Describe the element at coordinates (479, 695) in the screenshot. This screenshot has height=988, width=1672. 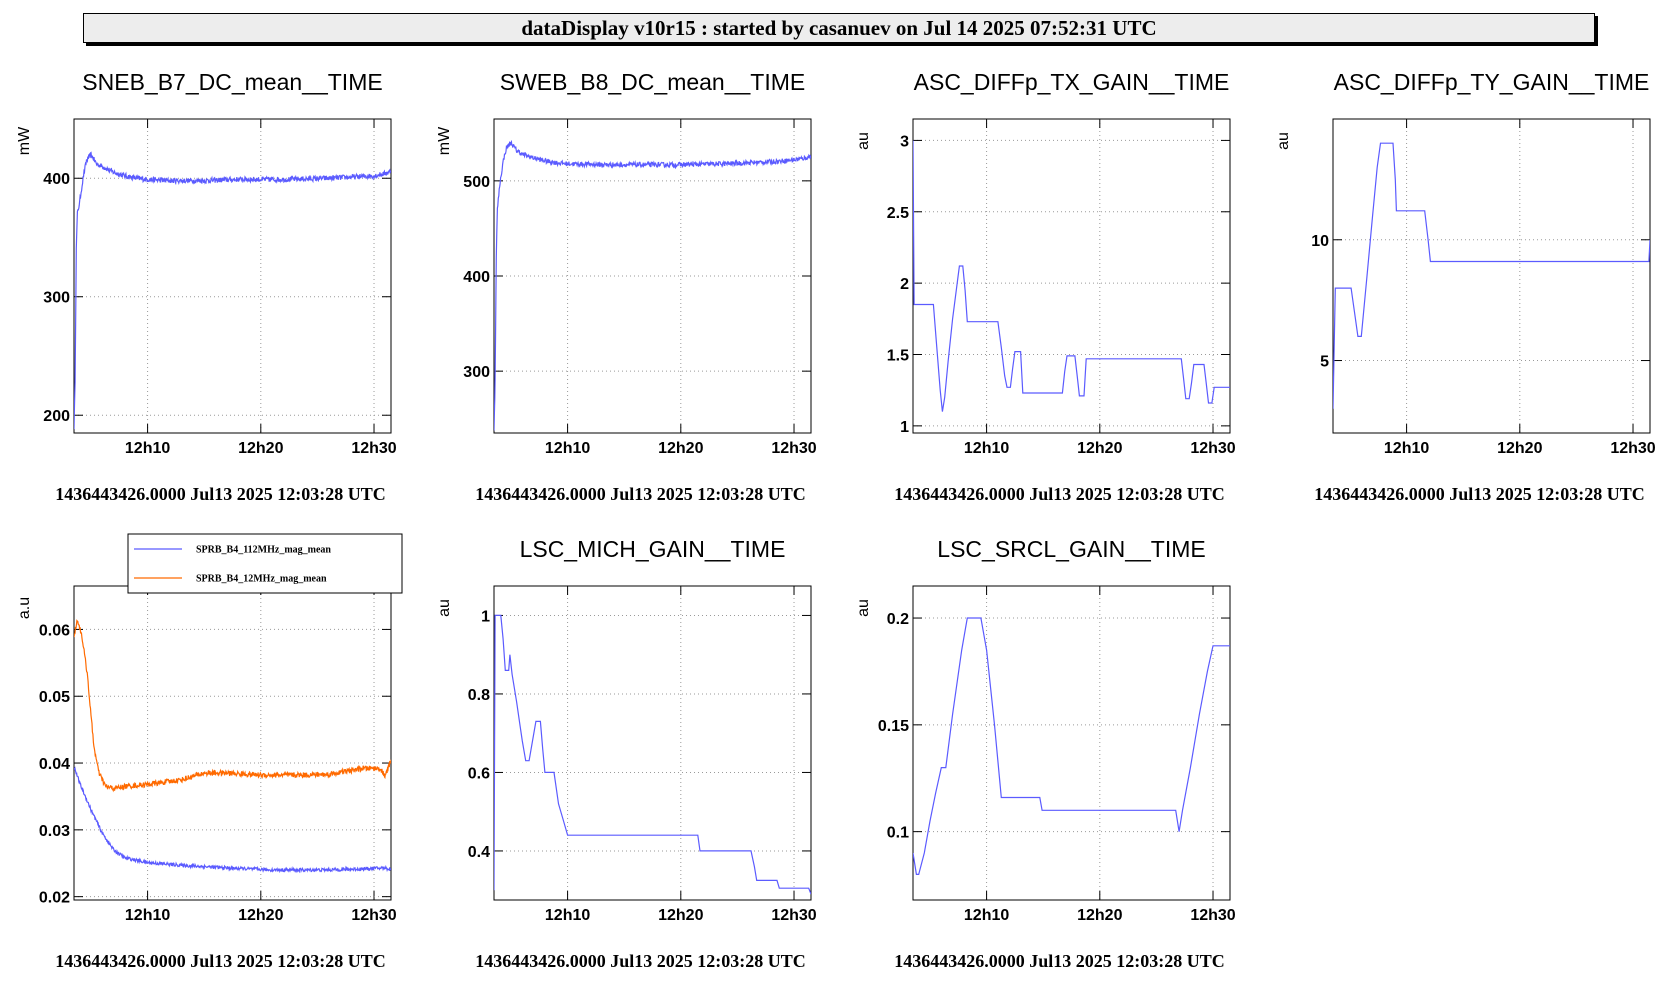
I see `y-tick-label: 0.8` at that location.